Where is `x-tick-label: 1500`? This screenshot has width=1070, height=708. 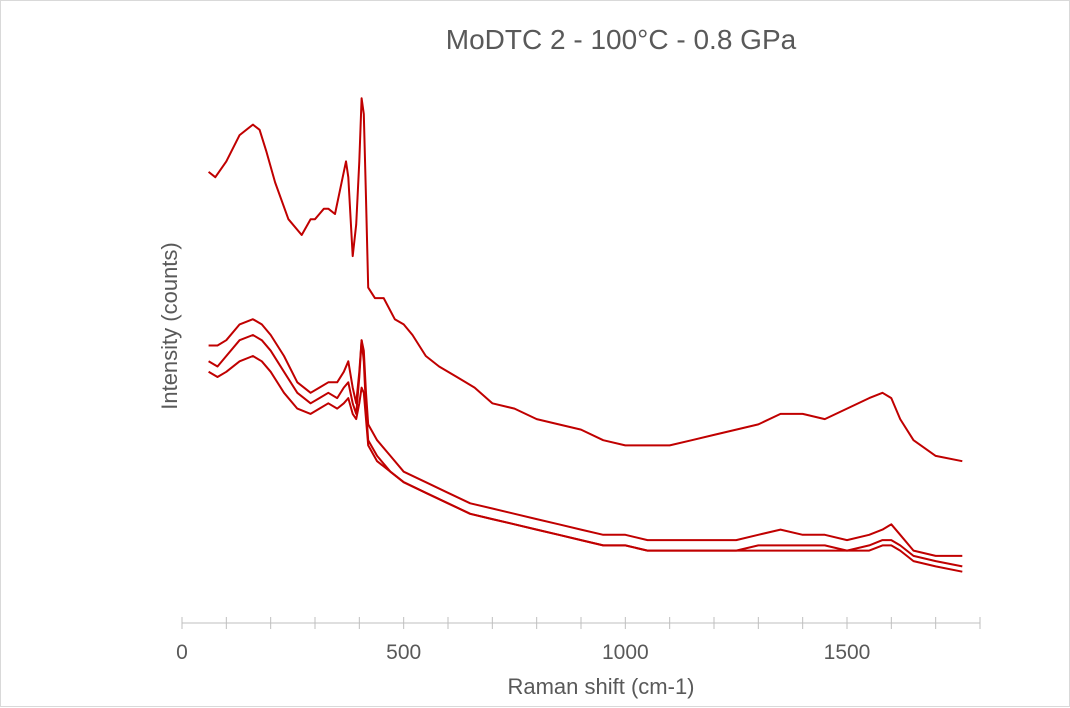 x-tick-label: 1500 is located at coordinates (847, 652).